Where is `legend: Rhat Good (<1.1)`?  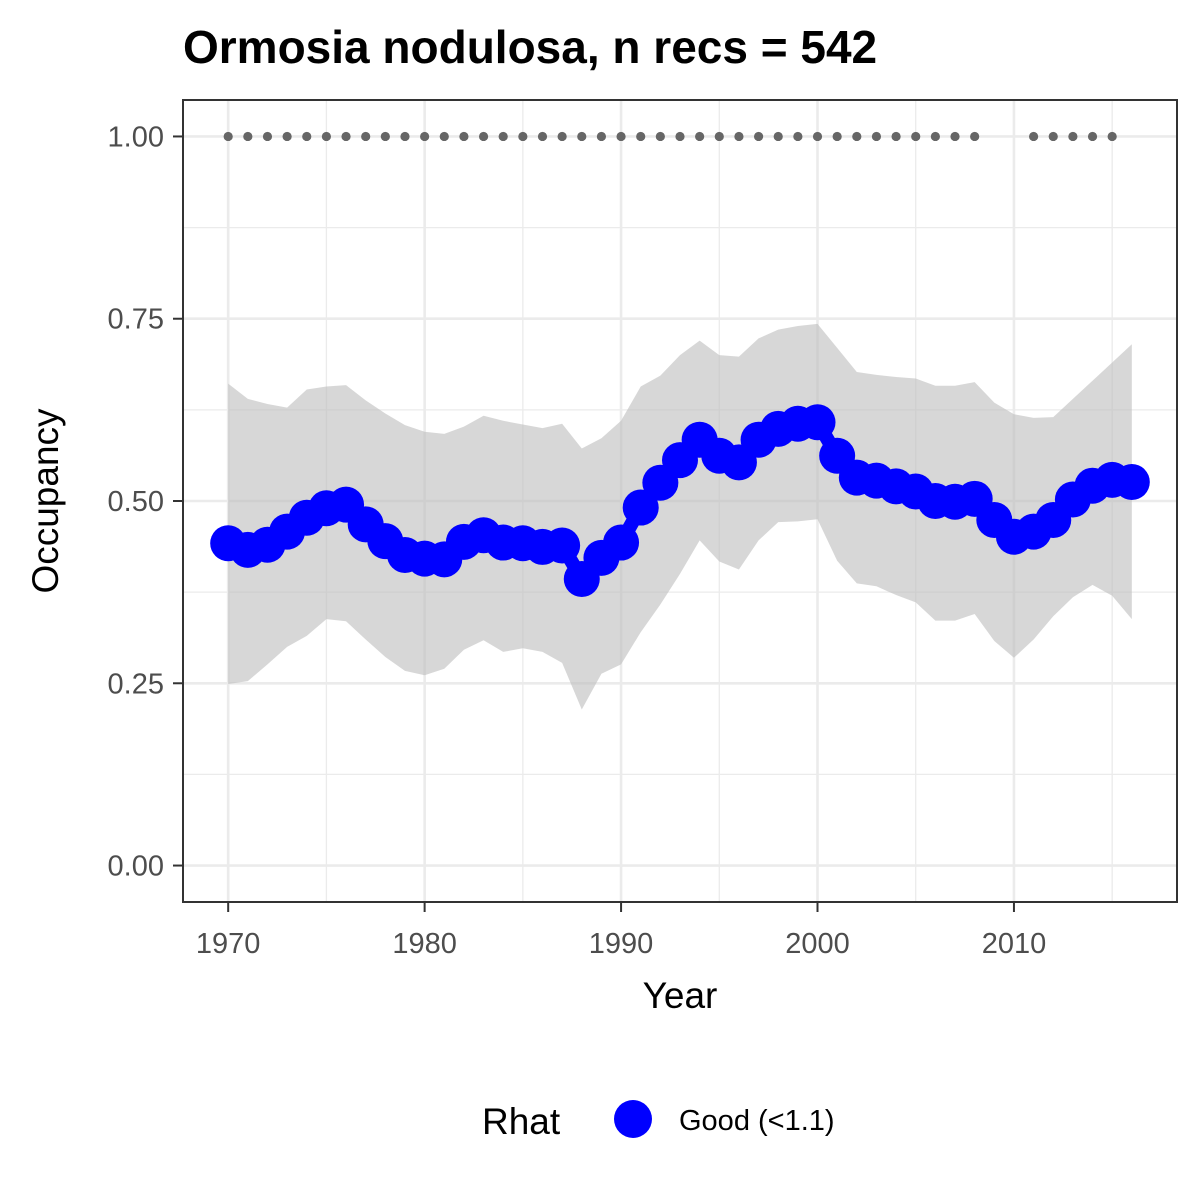
legend: Rhat Good (<1.1) is located at coordinates (658, 1121).